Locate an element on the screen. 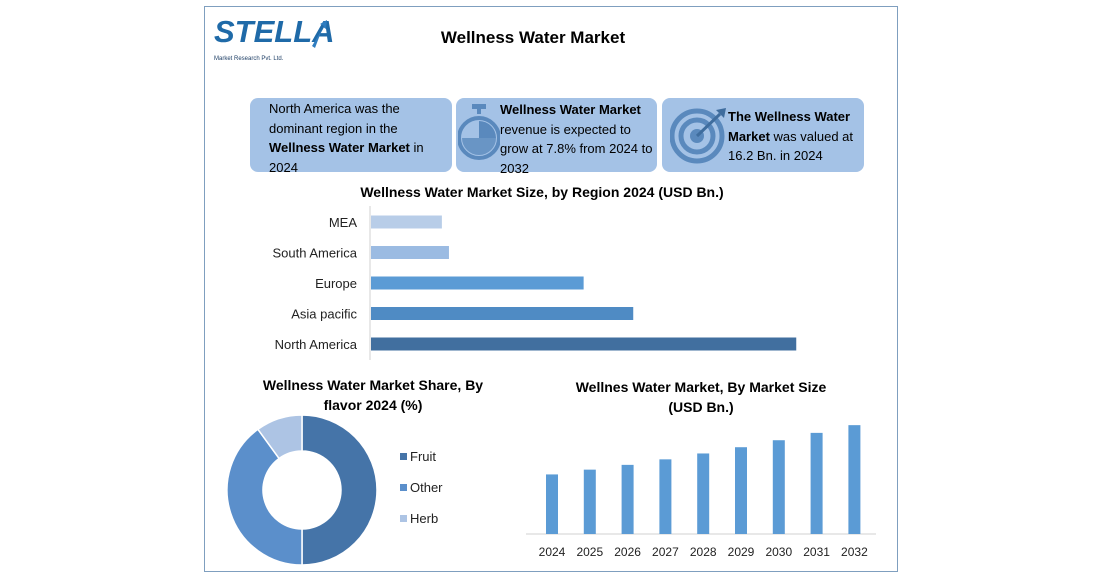 This screenshot has width=1103, height=577. page-title: Wellness Water Market is located at coordinates (533, 37).